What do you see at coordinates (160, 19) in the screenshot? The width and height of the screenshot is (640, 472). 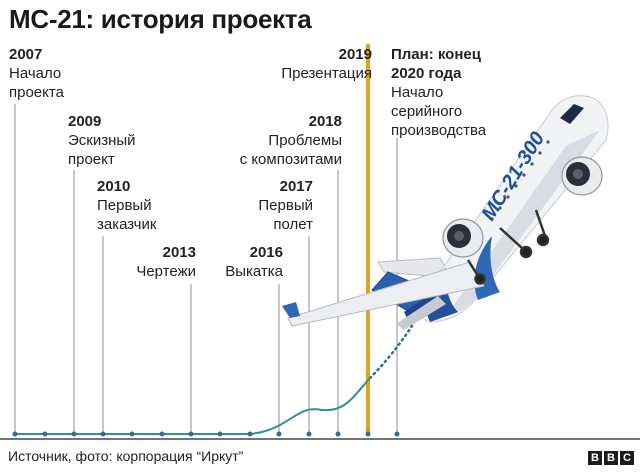 I see `page-title: МС-21: история проекта` at bounding box center [160, 19].